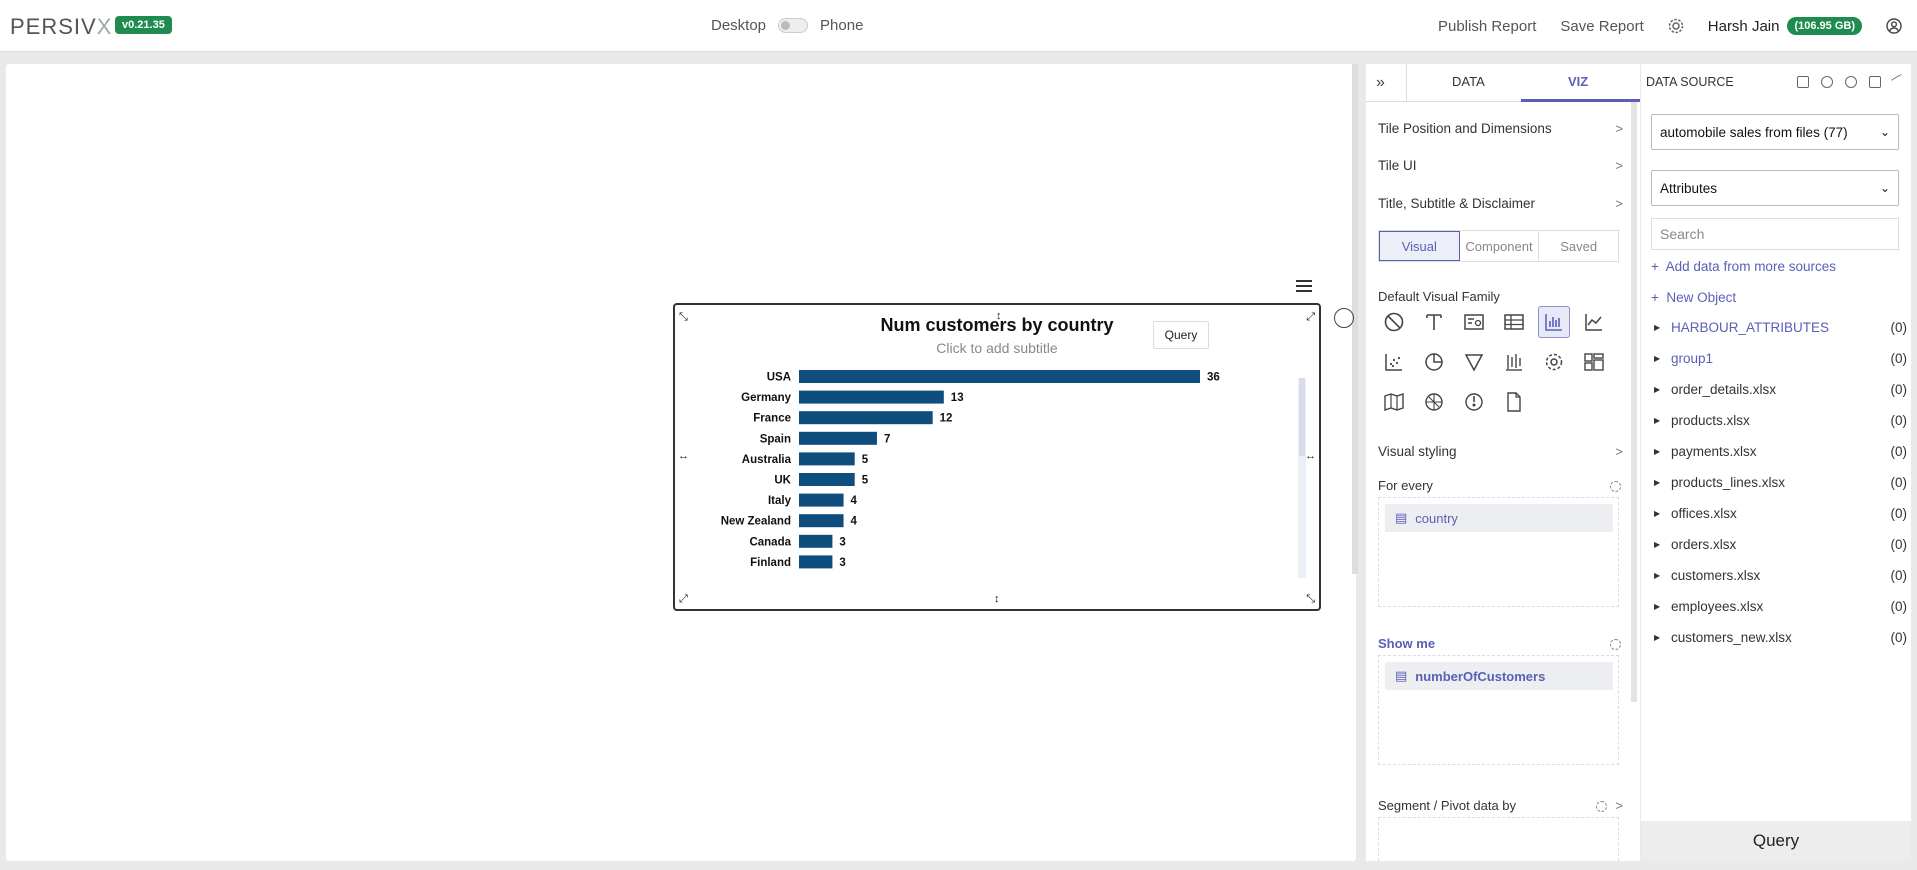 This screenshot has height=870, width=1917. I want to click on list-item: ▶ group1 (0), so click(1779, 361).